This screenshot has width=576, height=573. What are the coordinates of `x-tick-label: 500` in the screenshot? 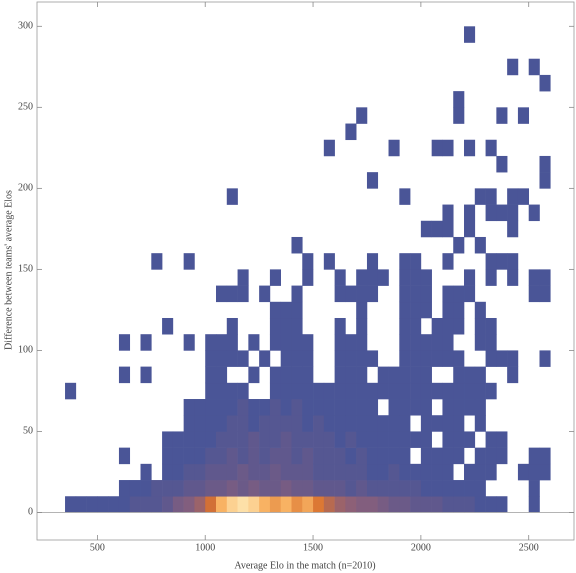 It's located at (97, 547).